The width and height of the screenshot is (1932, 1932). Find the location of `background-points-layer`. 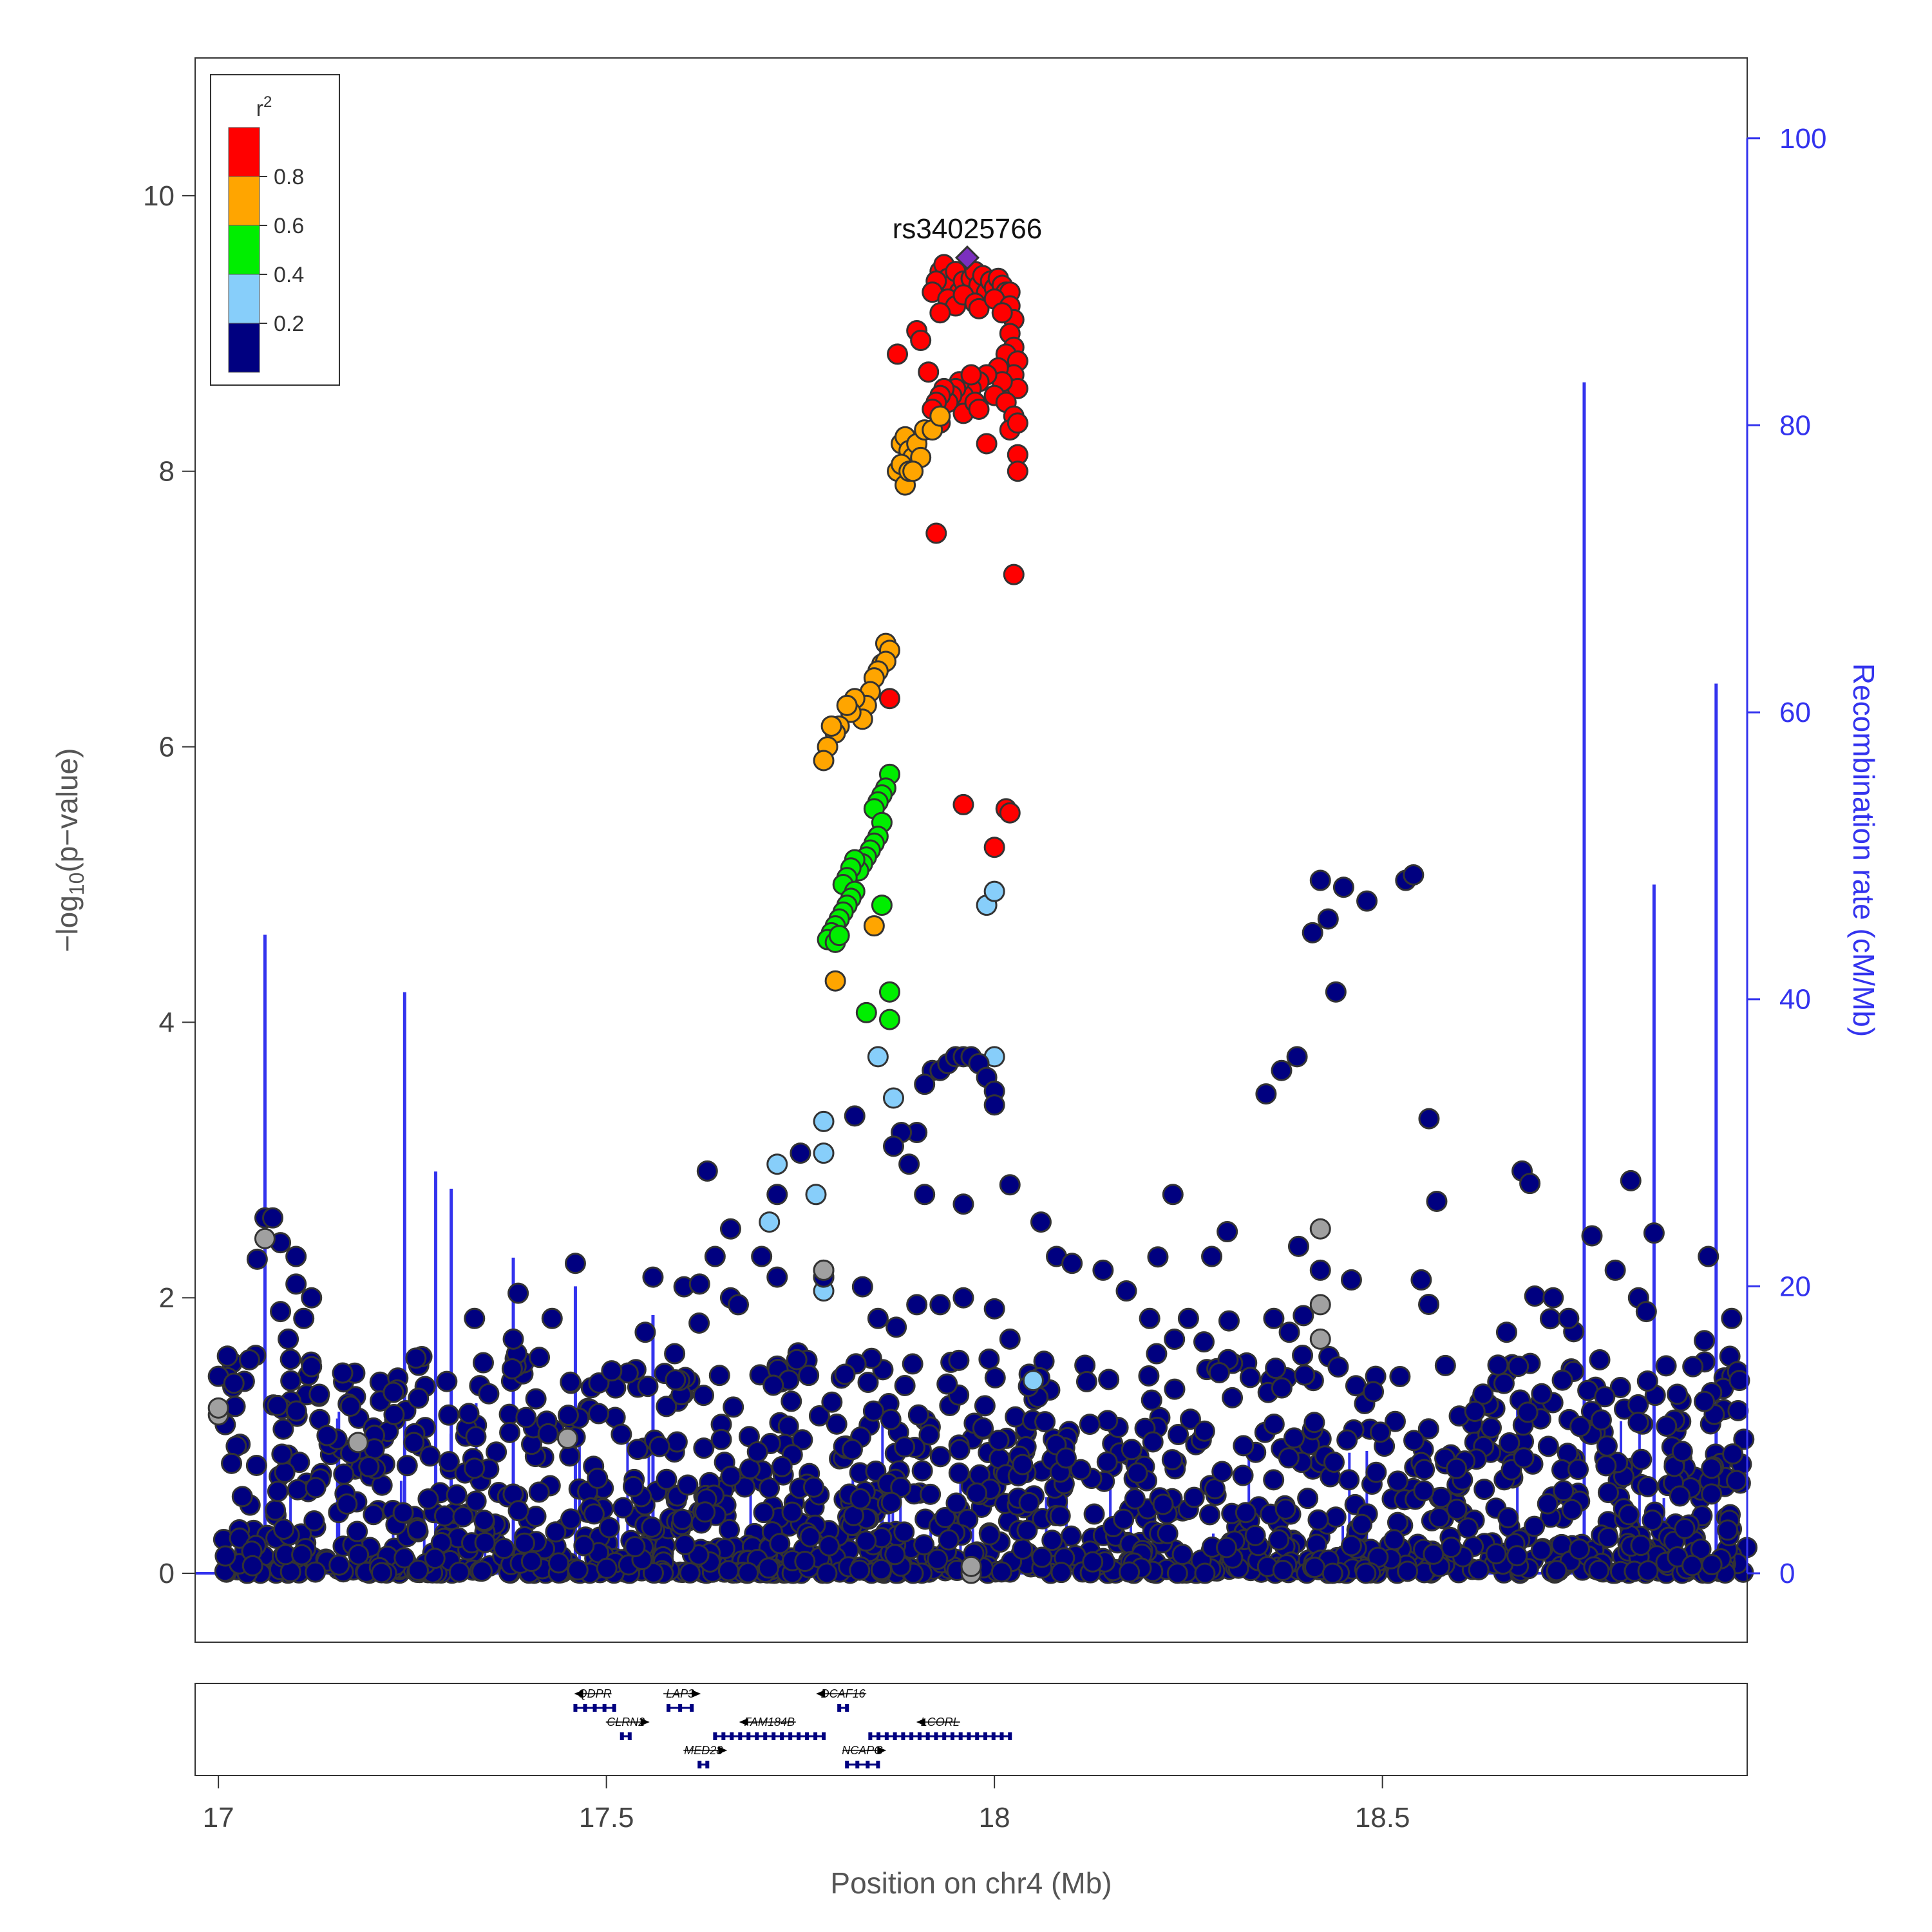

background-points-layer is located at coordinates (985, 1409).